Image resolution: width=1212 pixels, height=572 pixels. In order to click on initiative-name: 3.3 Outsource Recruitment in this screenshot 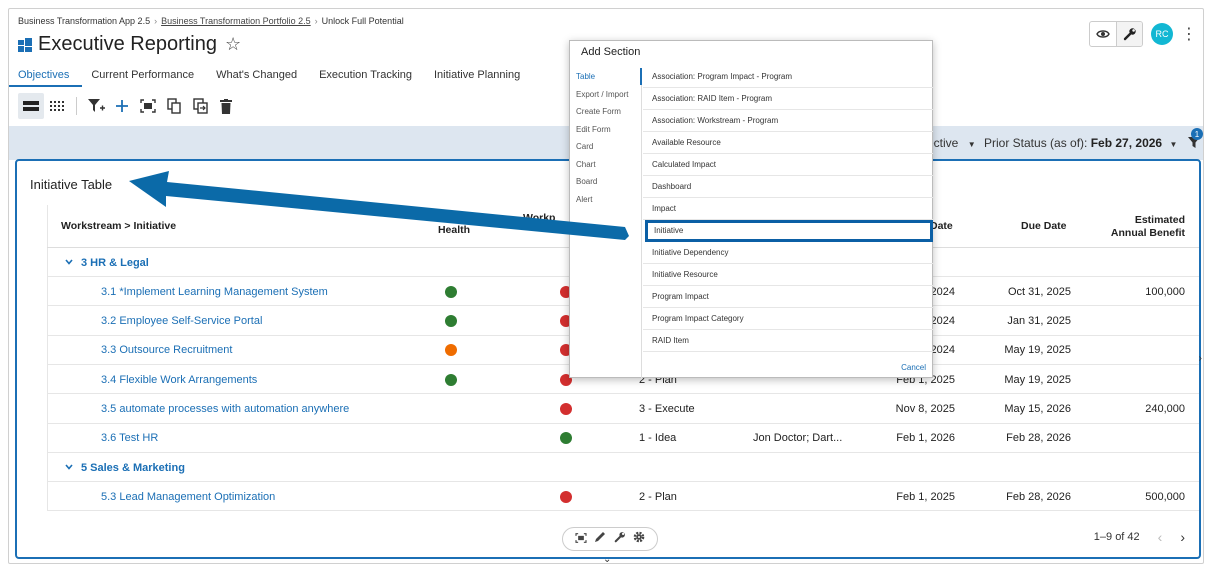, I will do `click(167, 350)`.